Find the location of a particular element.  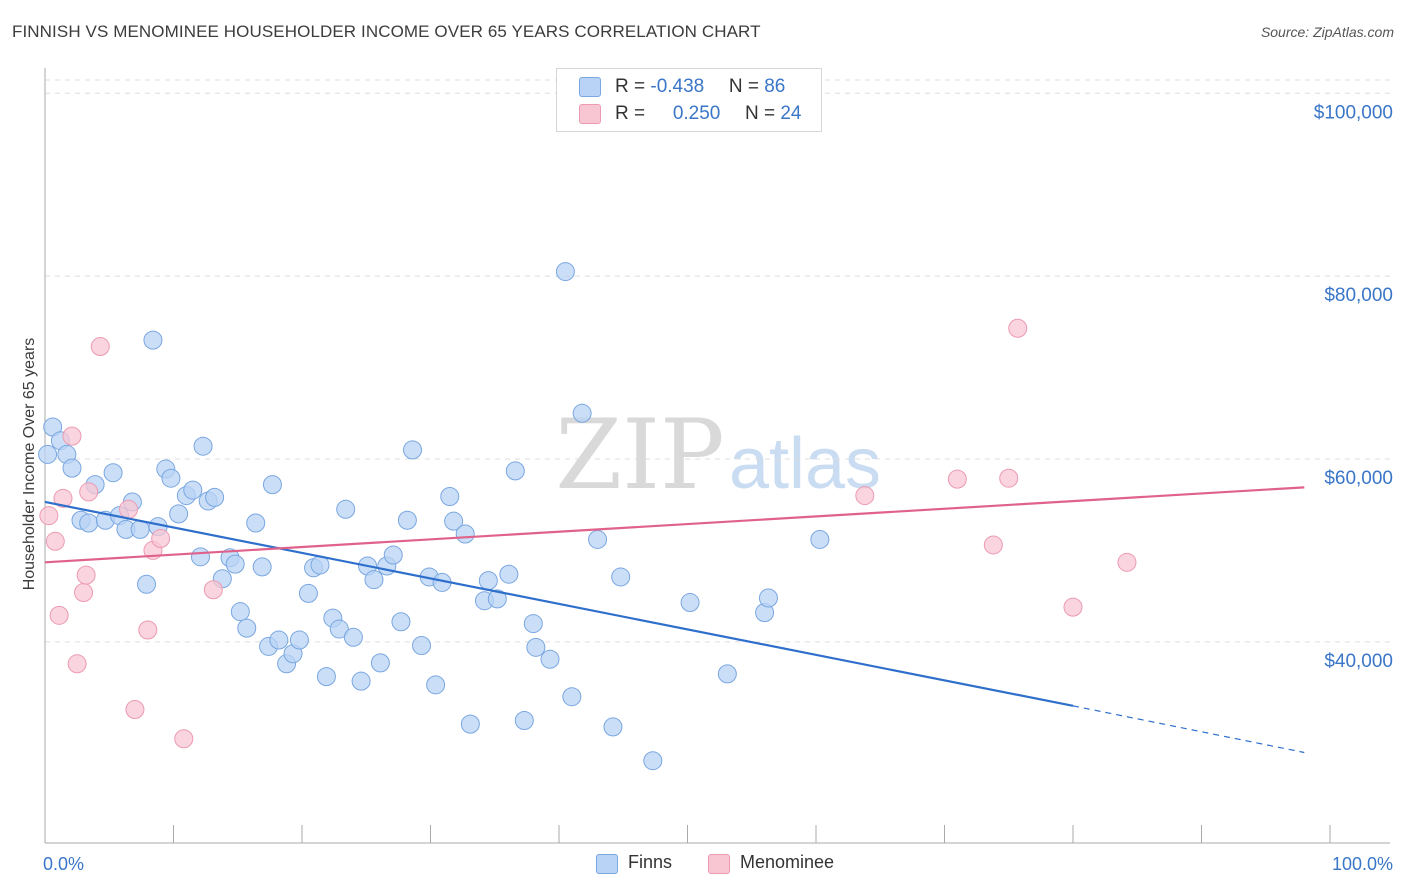

finns-n-value: 86 is located at coordinates (775, 86).